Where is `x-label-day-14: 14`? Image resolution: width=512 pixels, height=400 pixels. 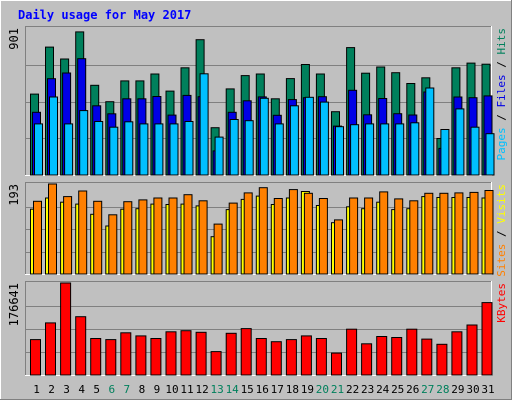
x-label-day-14: 14 is located at coordinates (233, 389).